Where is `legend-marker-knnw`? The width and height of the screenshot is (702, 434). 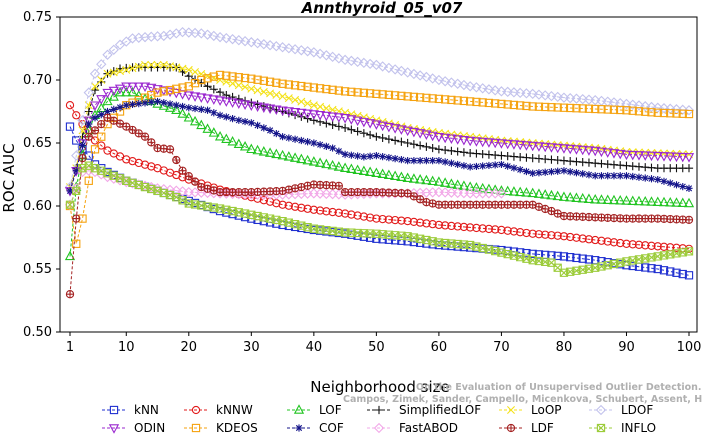
legend-marker-knnw is located at coordinates (196, 410).